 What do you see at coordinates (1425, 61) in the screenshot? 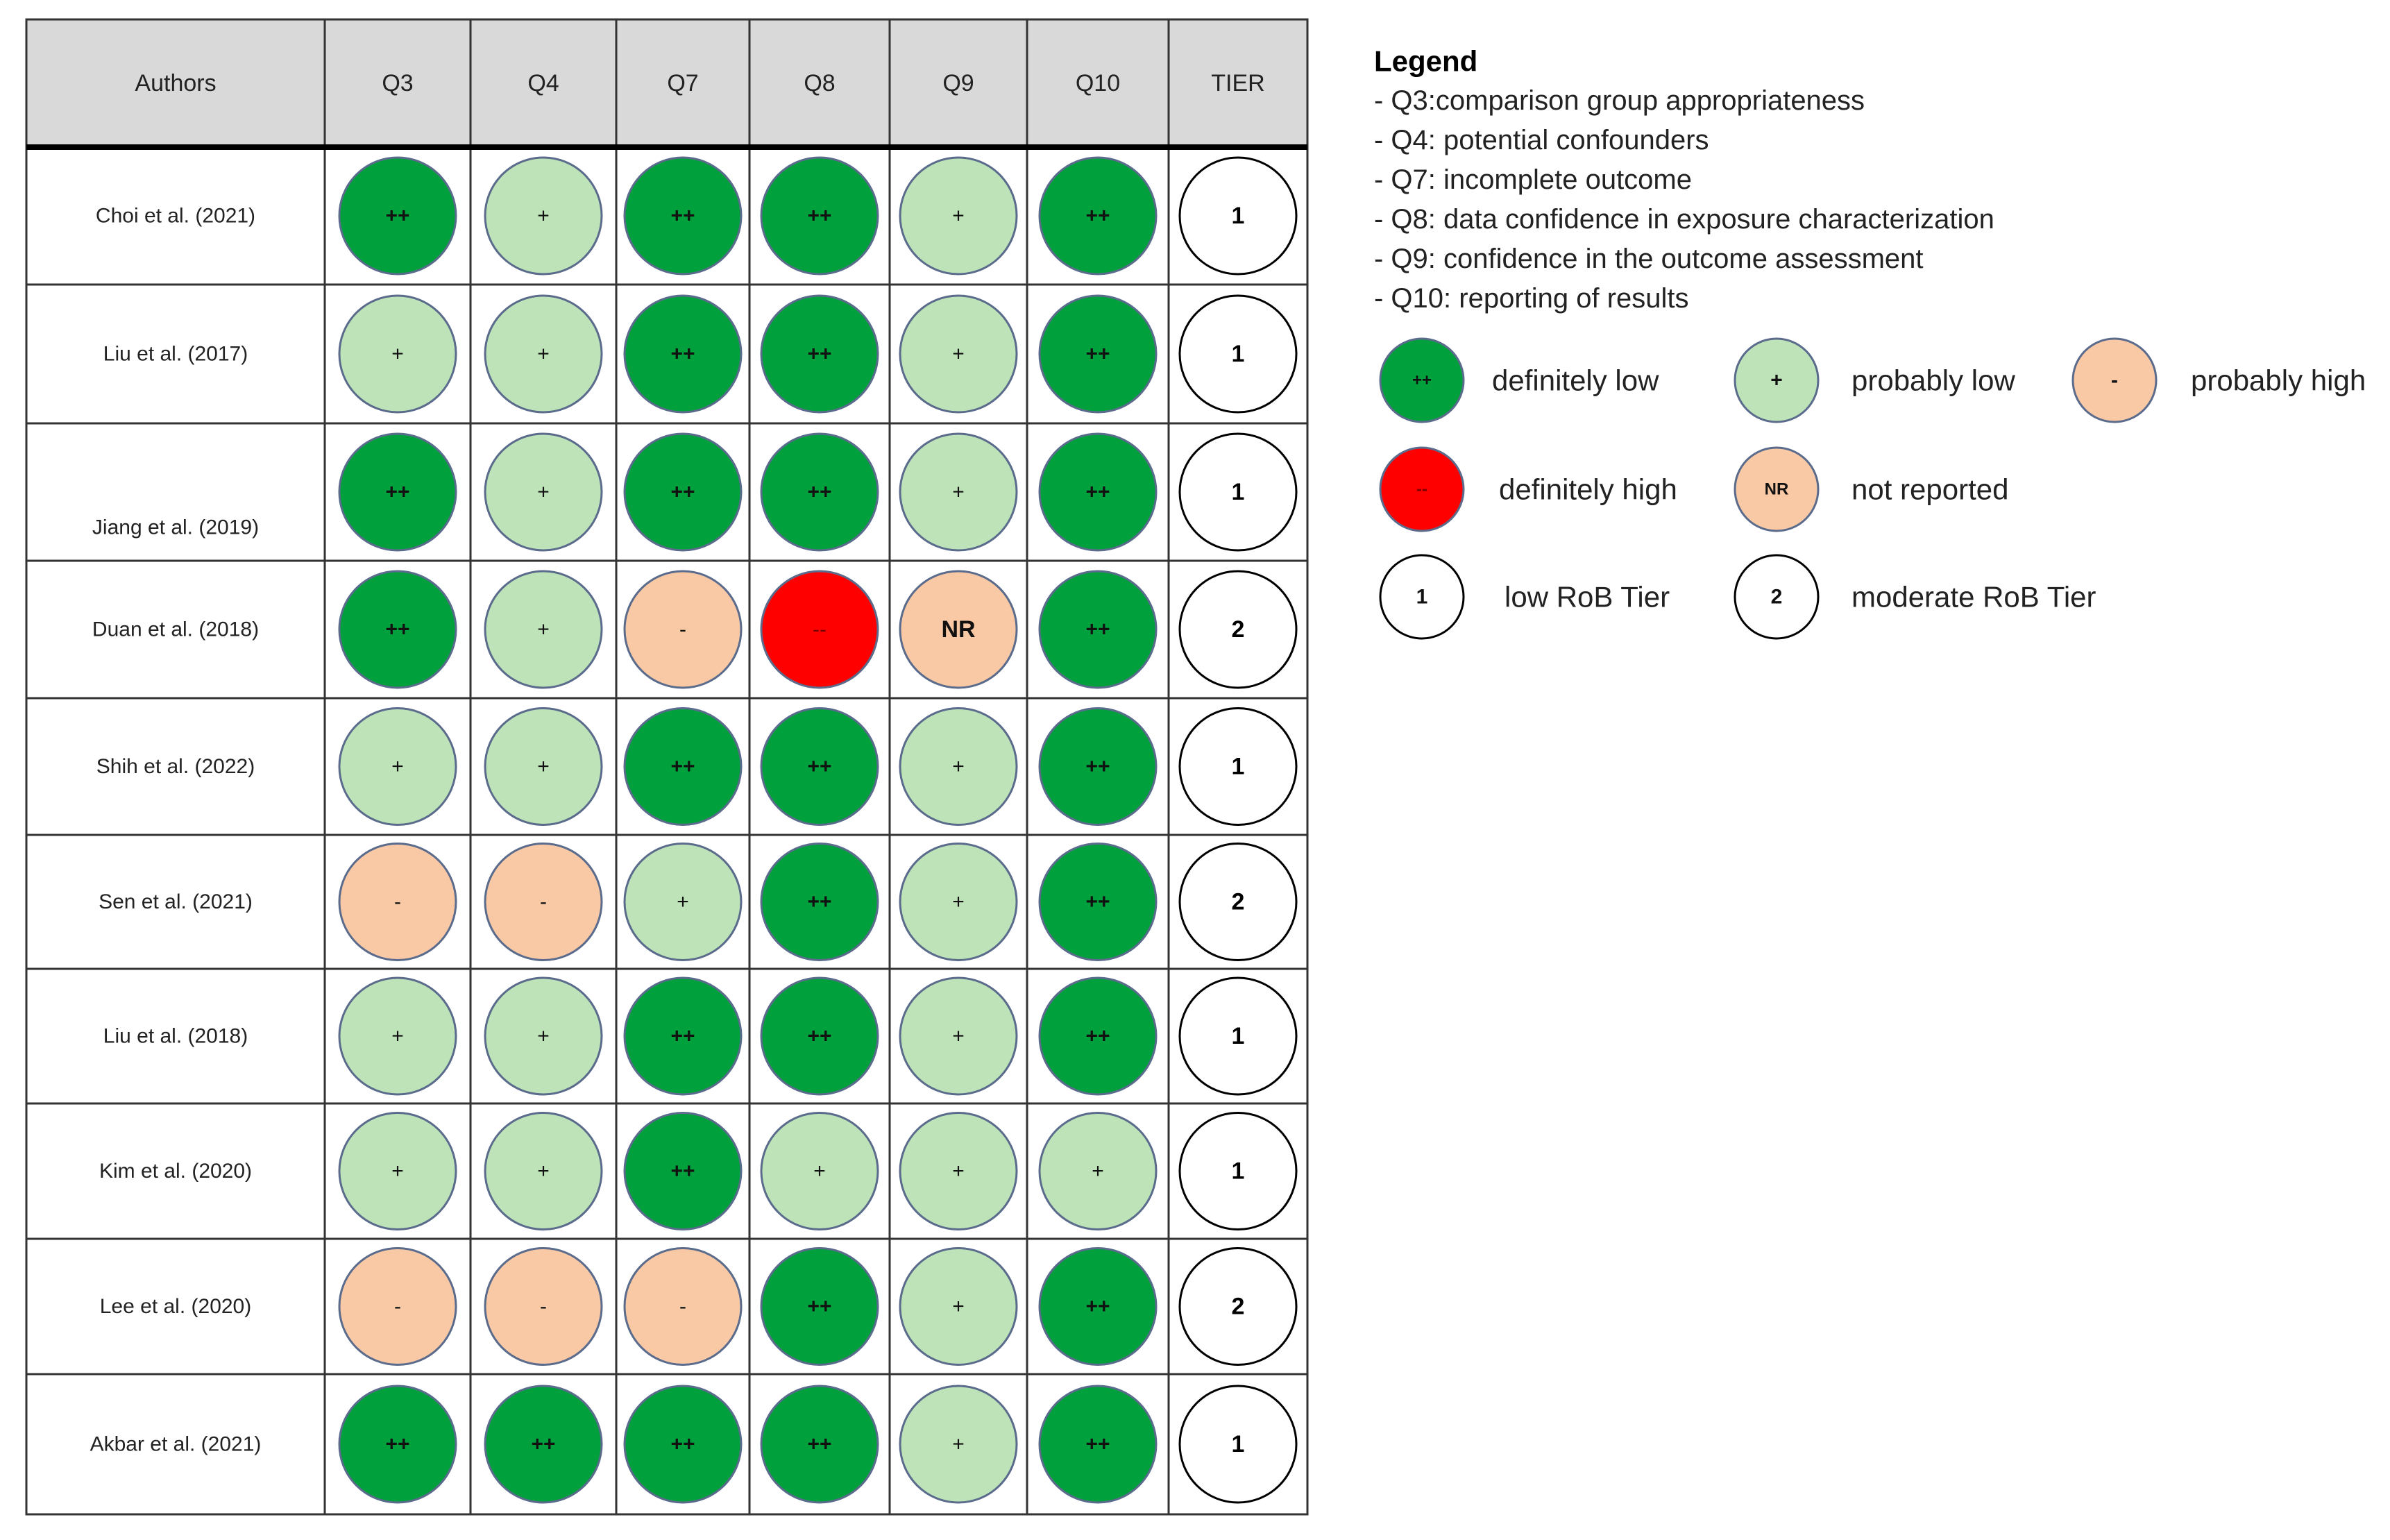
I see `legend-title: Legend` at bounding box center [1425, 61].